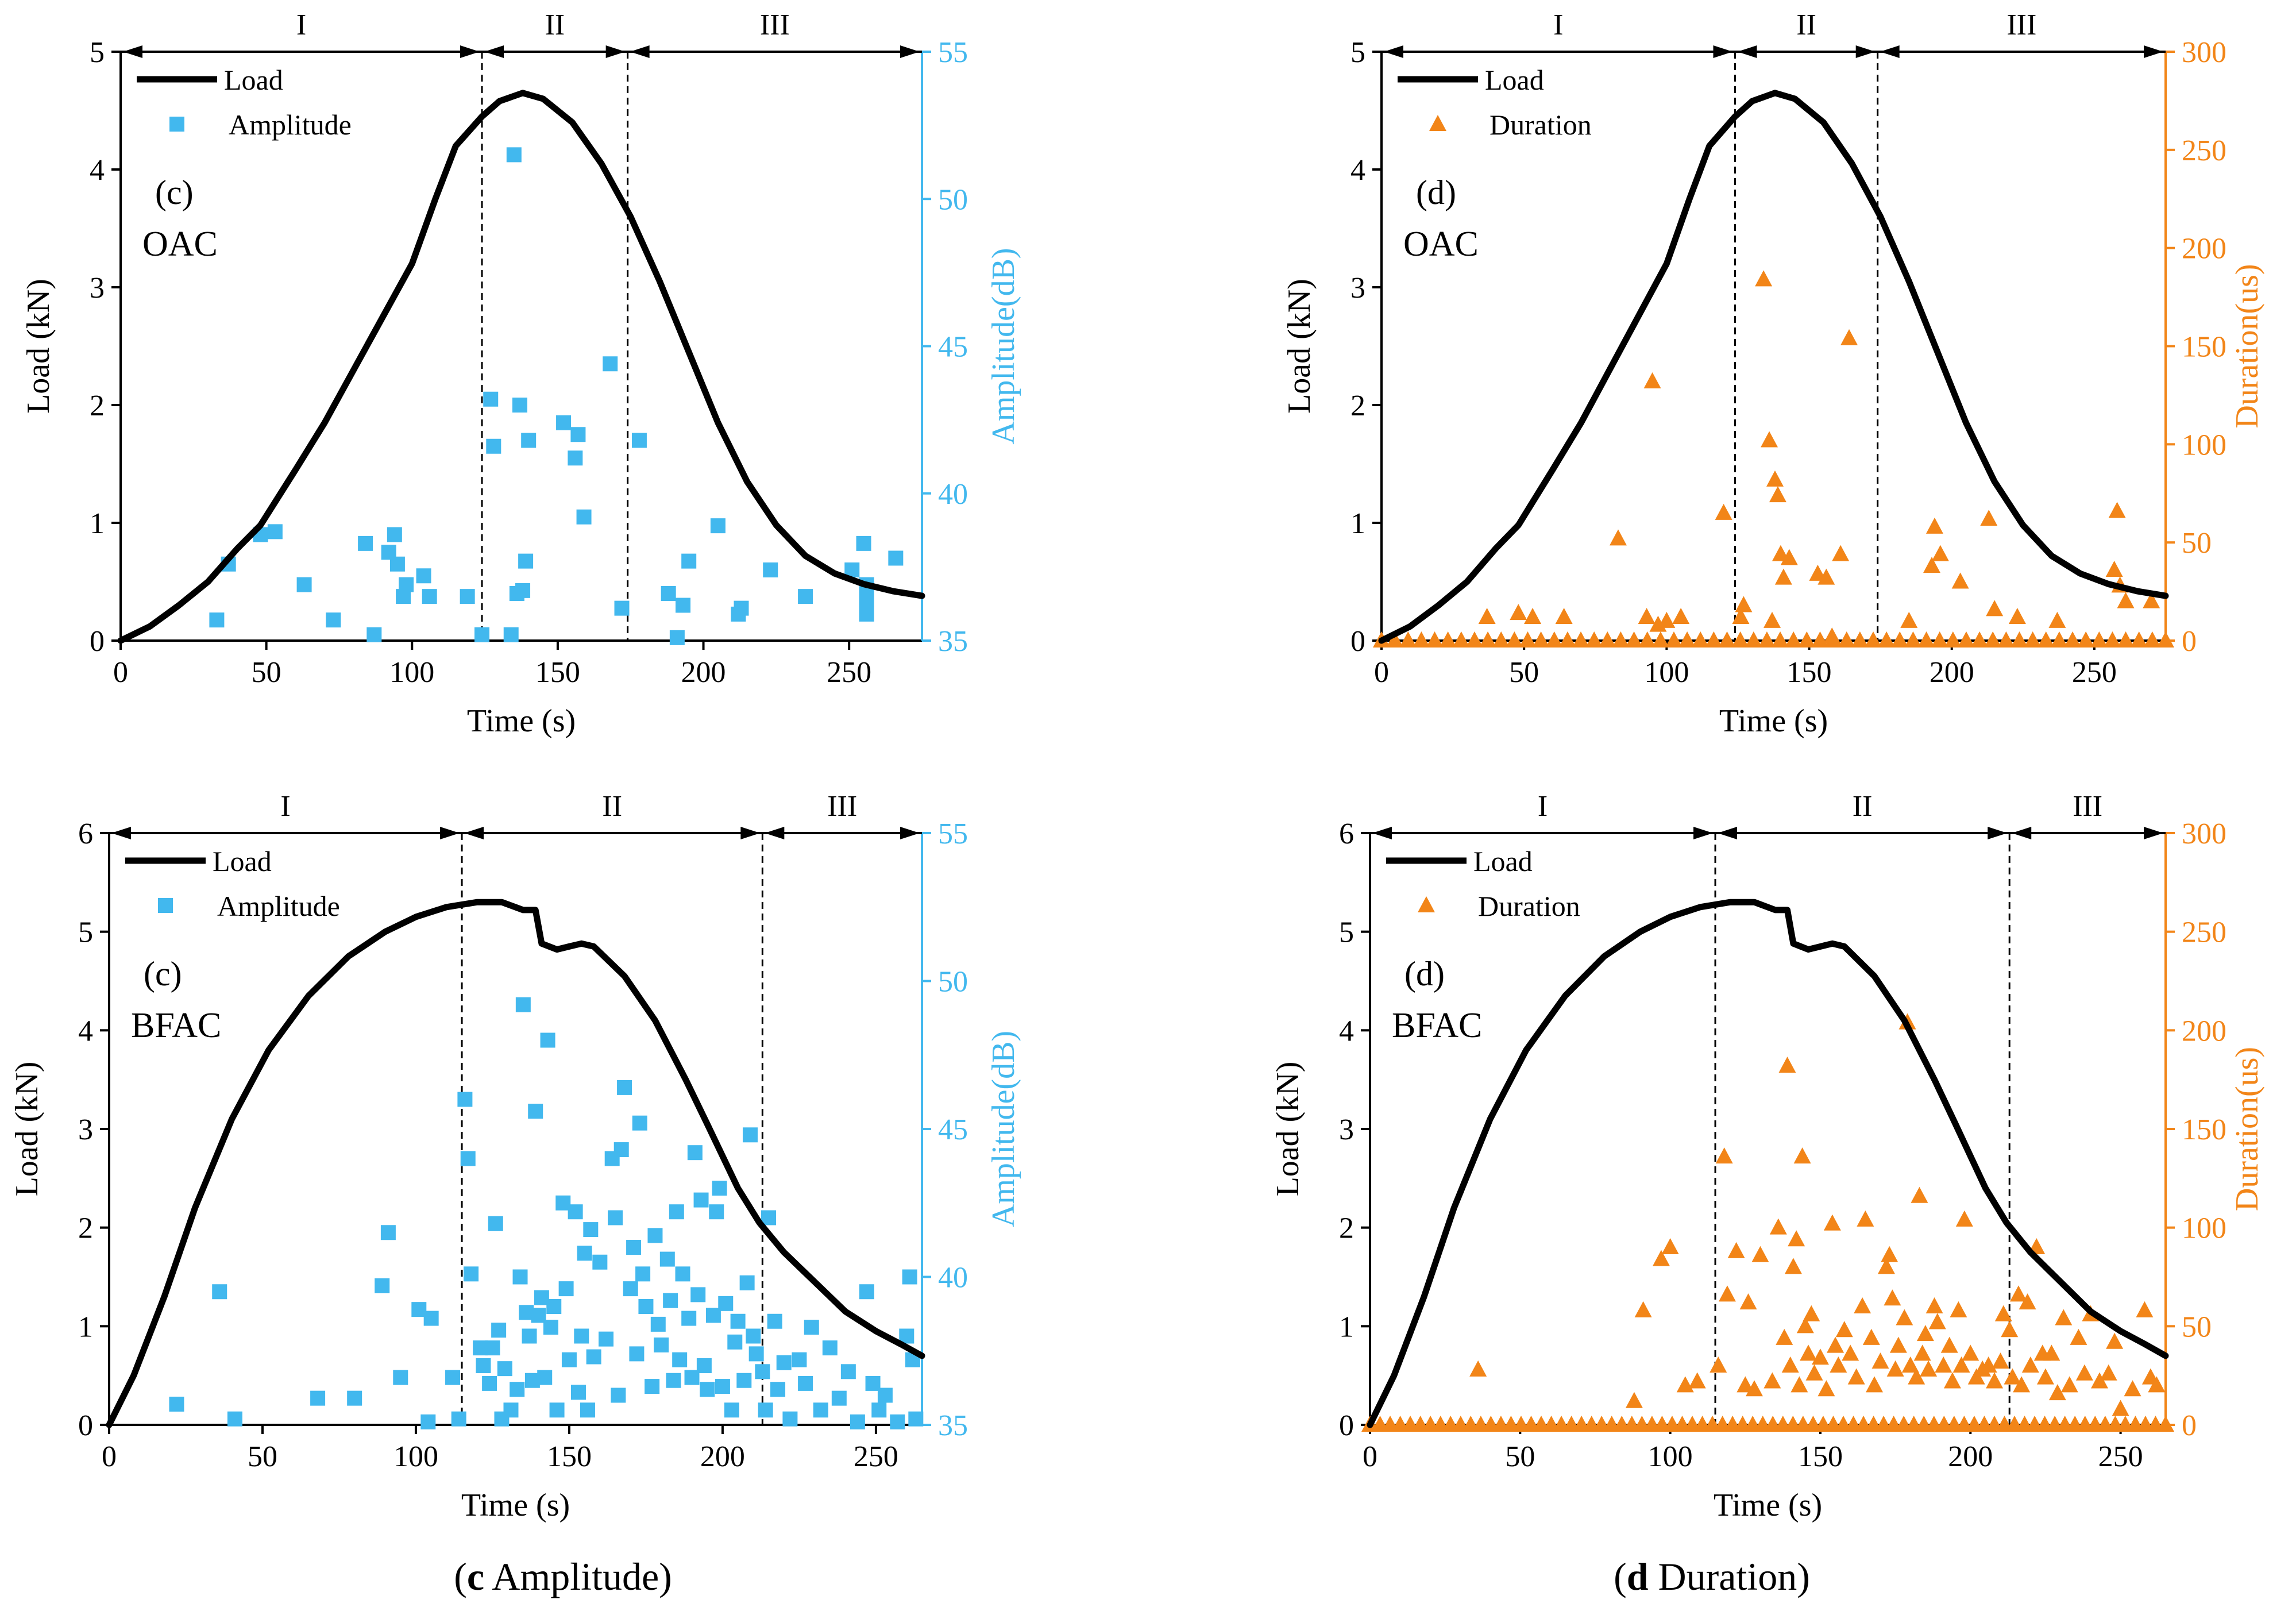 This screenshot has height=1611, width=2296. Describe the element at coordinates (703, 672) in the screenshot. I see `x-tick-label: 200` at that location.